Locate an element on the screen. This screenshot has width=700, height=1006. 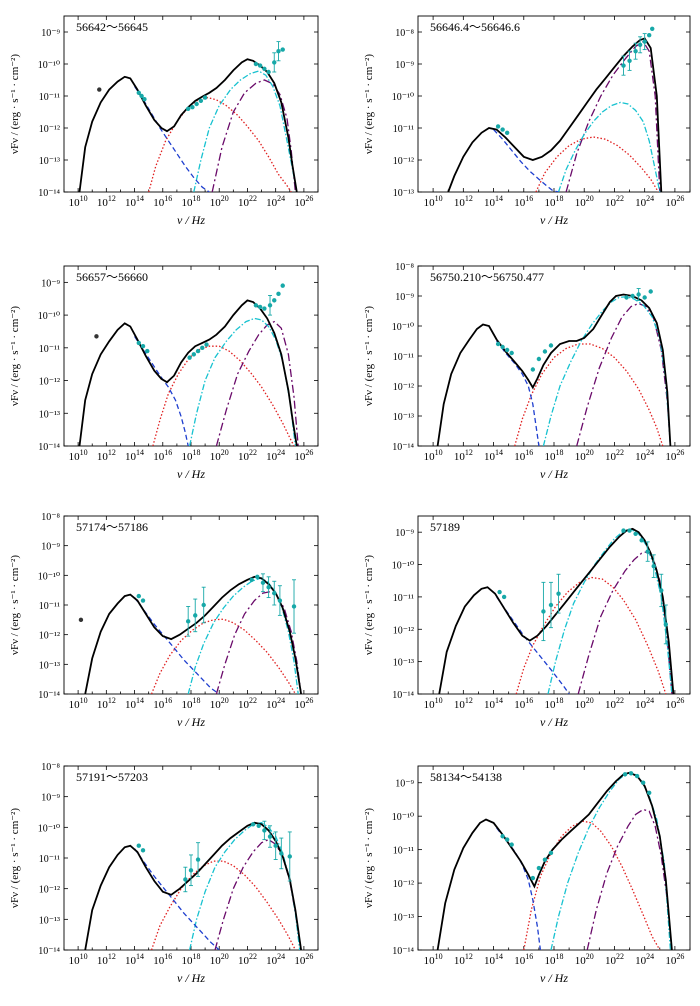
x-tick-label: 1012 is located at coordinates (463, 201).